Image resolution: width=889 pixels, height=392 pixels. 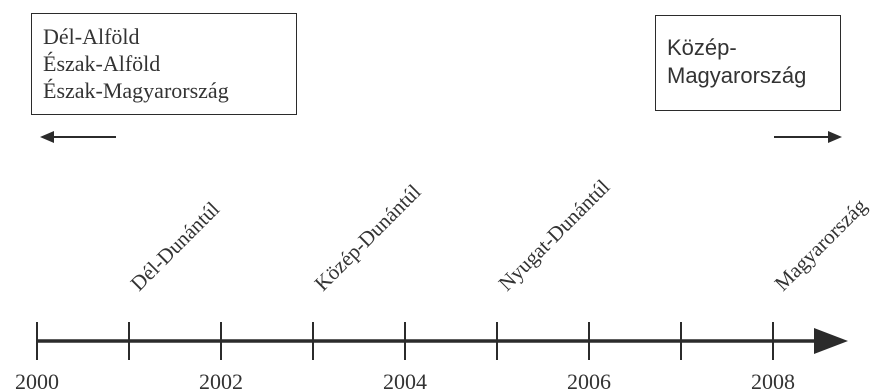 I want to click on year-label: 2008, so click(x=773, y=380).